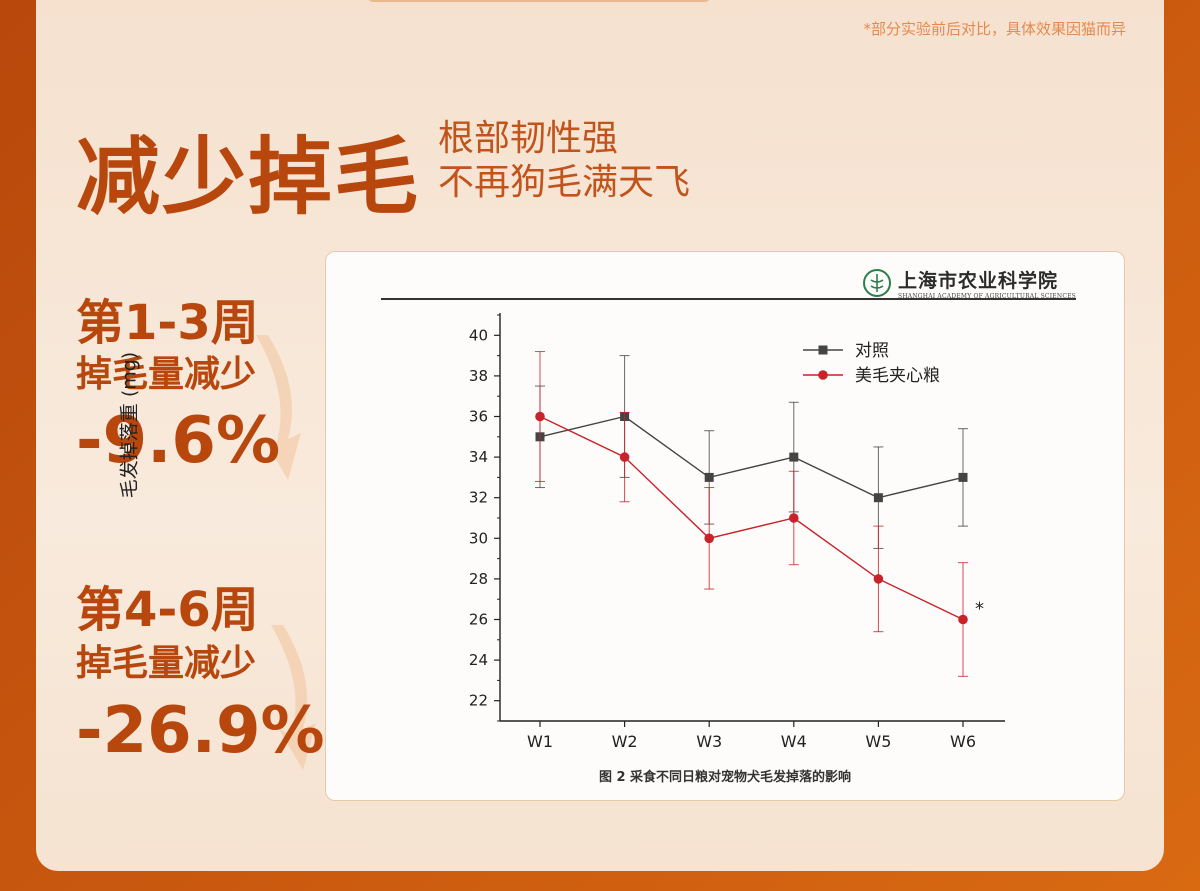 Image resolution: width=1200 pixels, height=891 pixels. What do you see at coordinates (963, 741) in the screenshot?
I see `x-tick-label: W6` at bounding box center [963, 741].